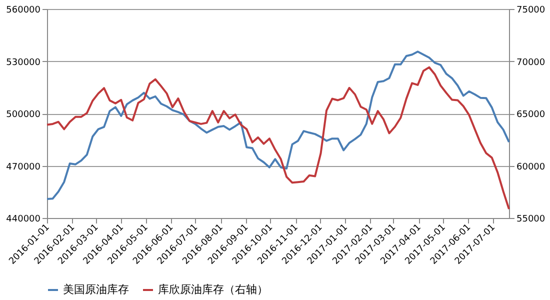  Describe the element at coordinates (531, 167) in the screenshot. I see `y2-tick-label: 60000` at that location.